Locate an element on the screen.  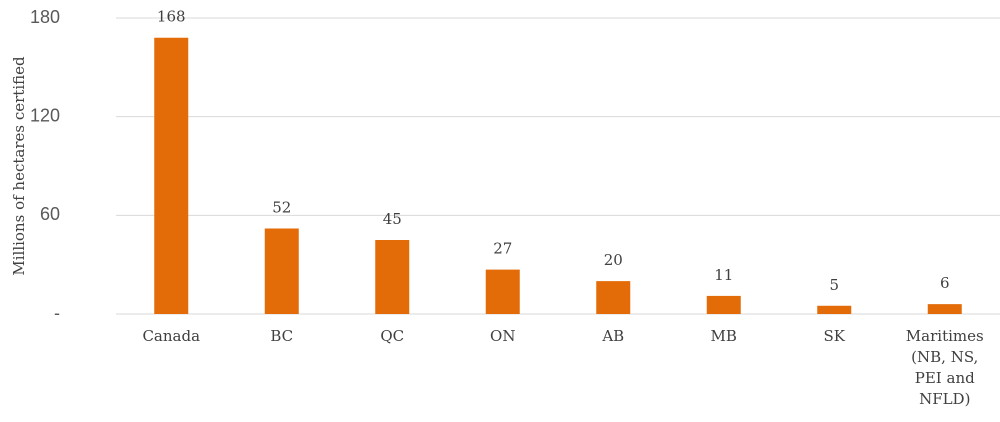
data-label: 45 is located at coordinates (392, 219).